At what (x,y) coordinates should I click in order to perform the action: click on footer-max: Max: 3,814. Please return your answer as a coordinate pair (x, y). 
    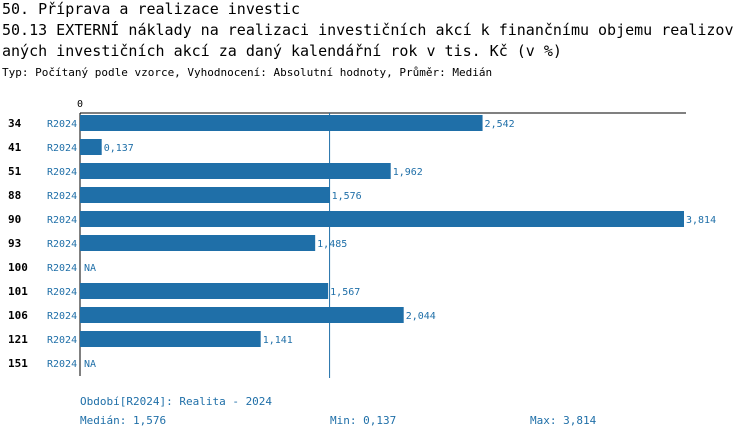
    Looking at the image, I should click on (563, 420).